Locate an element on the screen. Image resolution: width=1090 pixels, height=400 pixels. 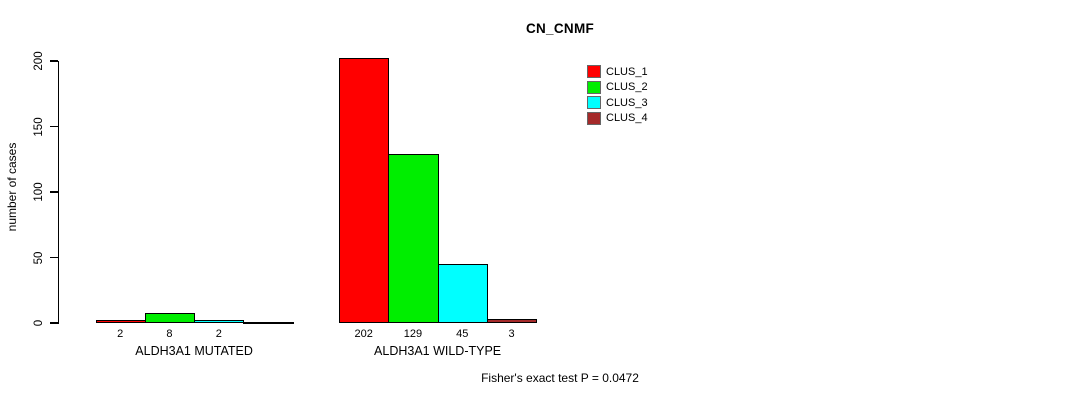
legend-item: CLUS_1 is located at coordinates (617, 72).